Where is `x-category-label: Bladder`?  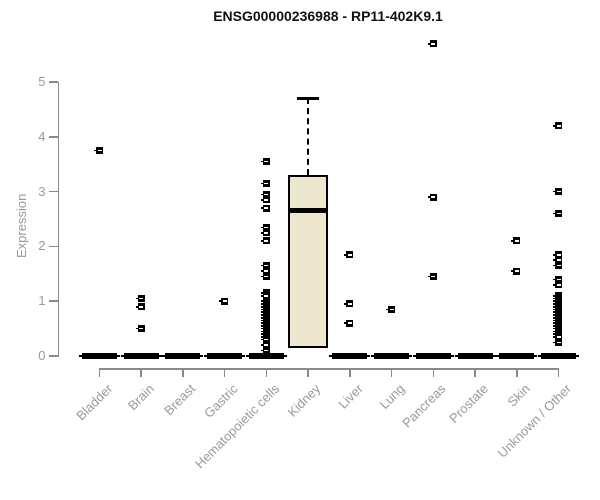 x-category-label: Bladder is located at coordinates (94, 402).